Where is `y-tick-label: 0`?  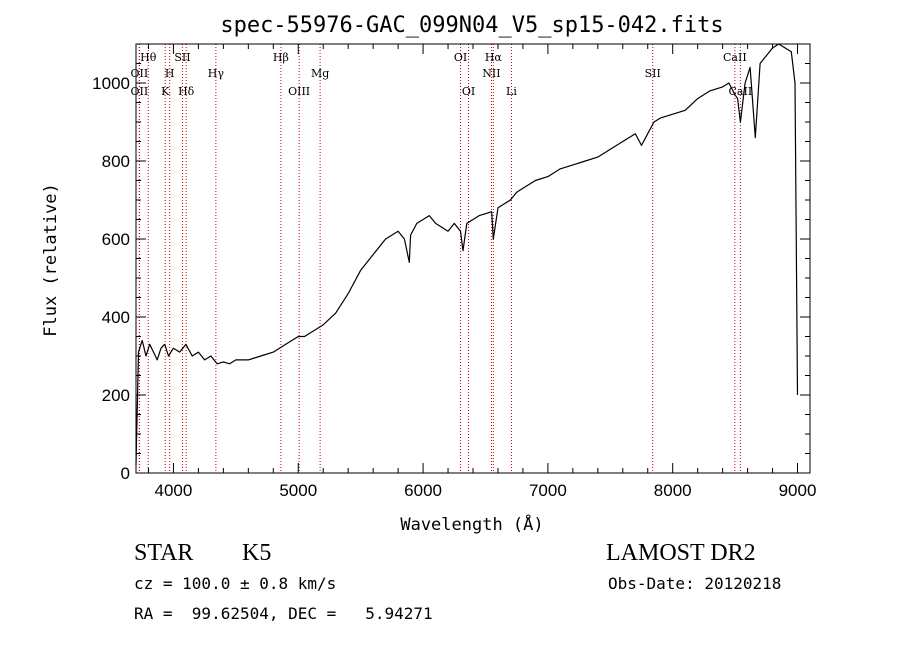 y-tick-label: 0 is located at coordinates (125, 473).